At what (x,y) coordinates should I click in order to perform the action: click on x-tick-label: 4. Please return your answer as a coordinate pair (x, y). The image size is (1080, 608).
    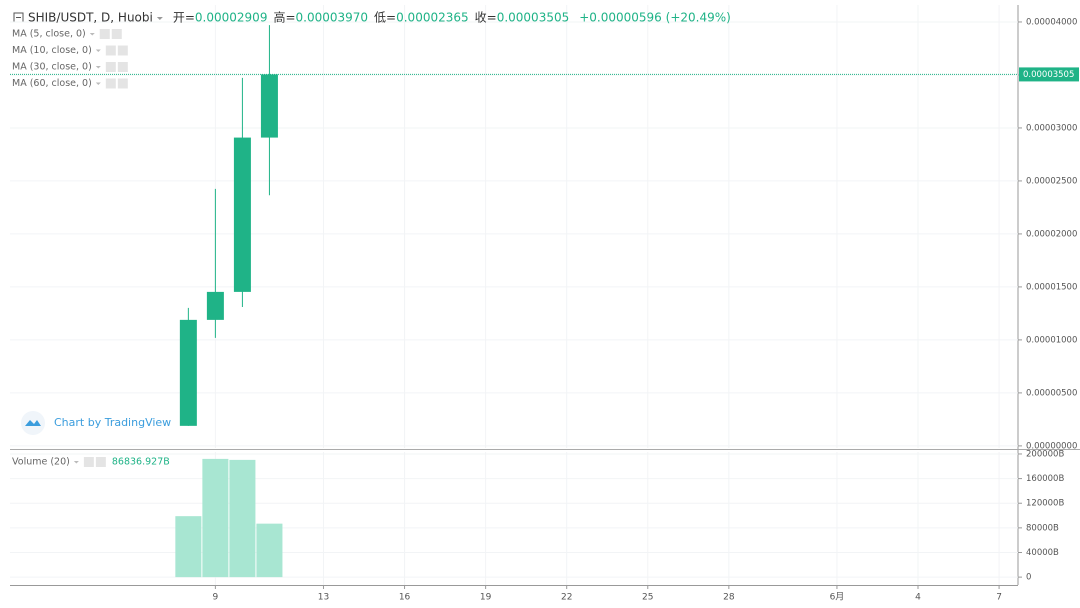
    Looking at the image, I should click on (918, 598).